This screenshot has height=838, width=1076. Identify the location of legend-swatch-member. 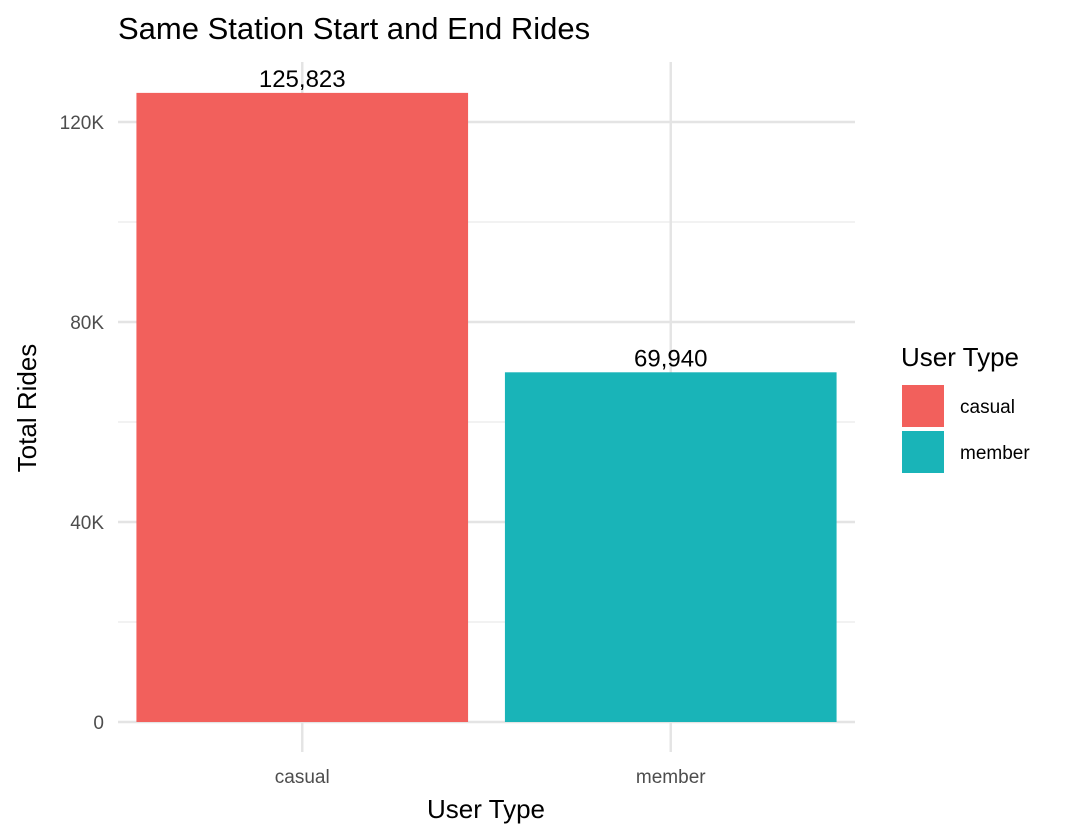
(923, 452).